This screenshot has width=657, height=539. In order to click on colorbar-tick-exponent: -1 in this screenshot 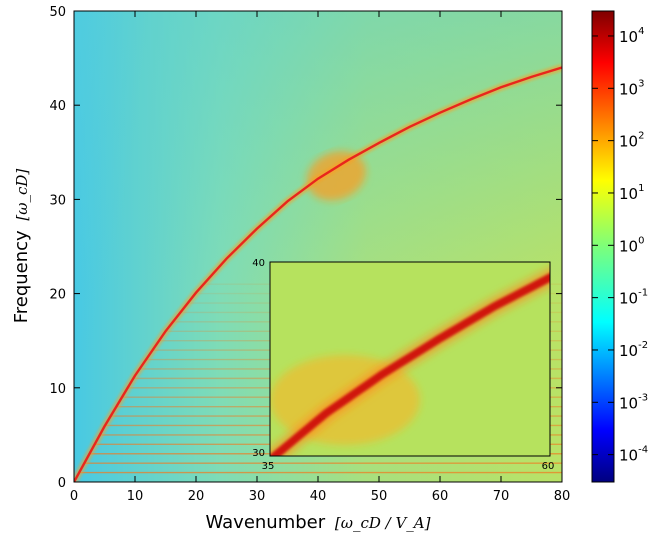, I will do `click(643, 293)`.